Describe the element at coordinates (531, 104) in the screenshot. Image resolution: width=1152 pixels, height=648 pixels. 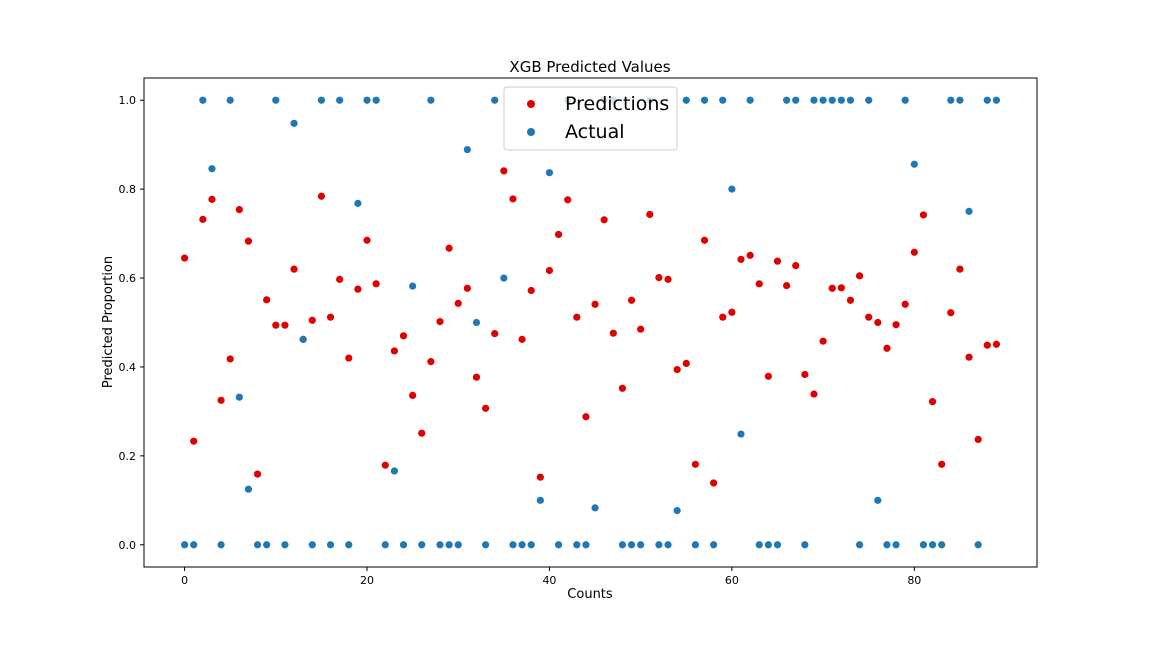
I see `legend-marker-predictions` at that location.